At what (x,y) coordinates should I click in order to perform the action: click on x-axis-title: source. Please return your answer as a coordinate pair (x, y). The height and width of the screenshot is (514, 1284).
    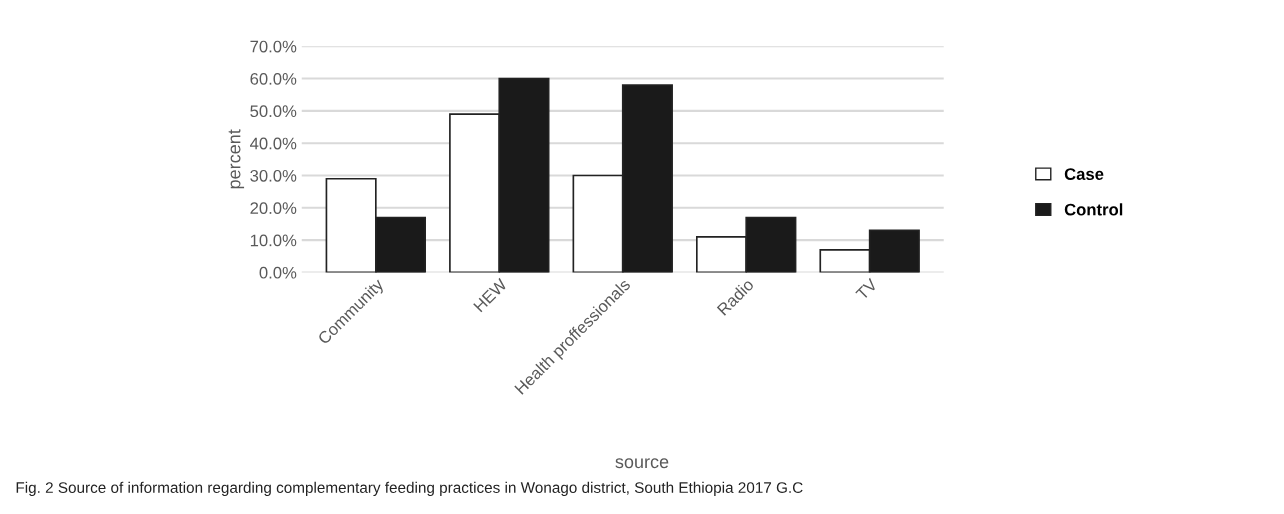
    Looking at the image, I should click on (642, 463).